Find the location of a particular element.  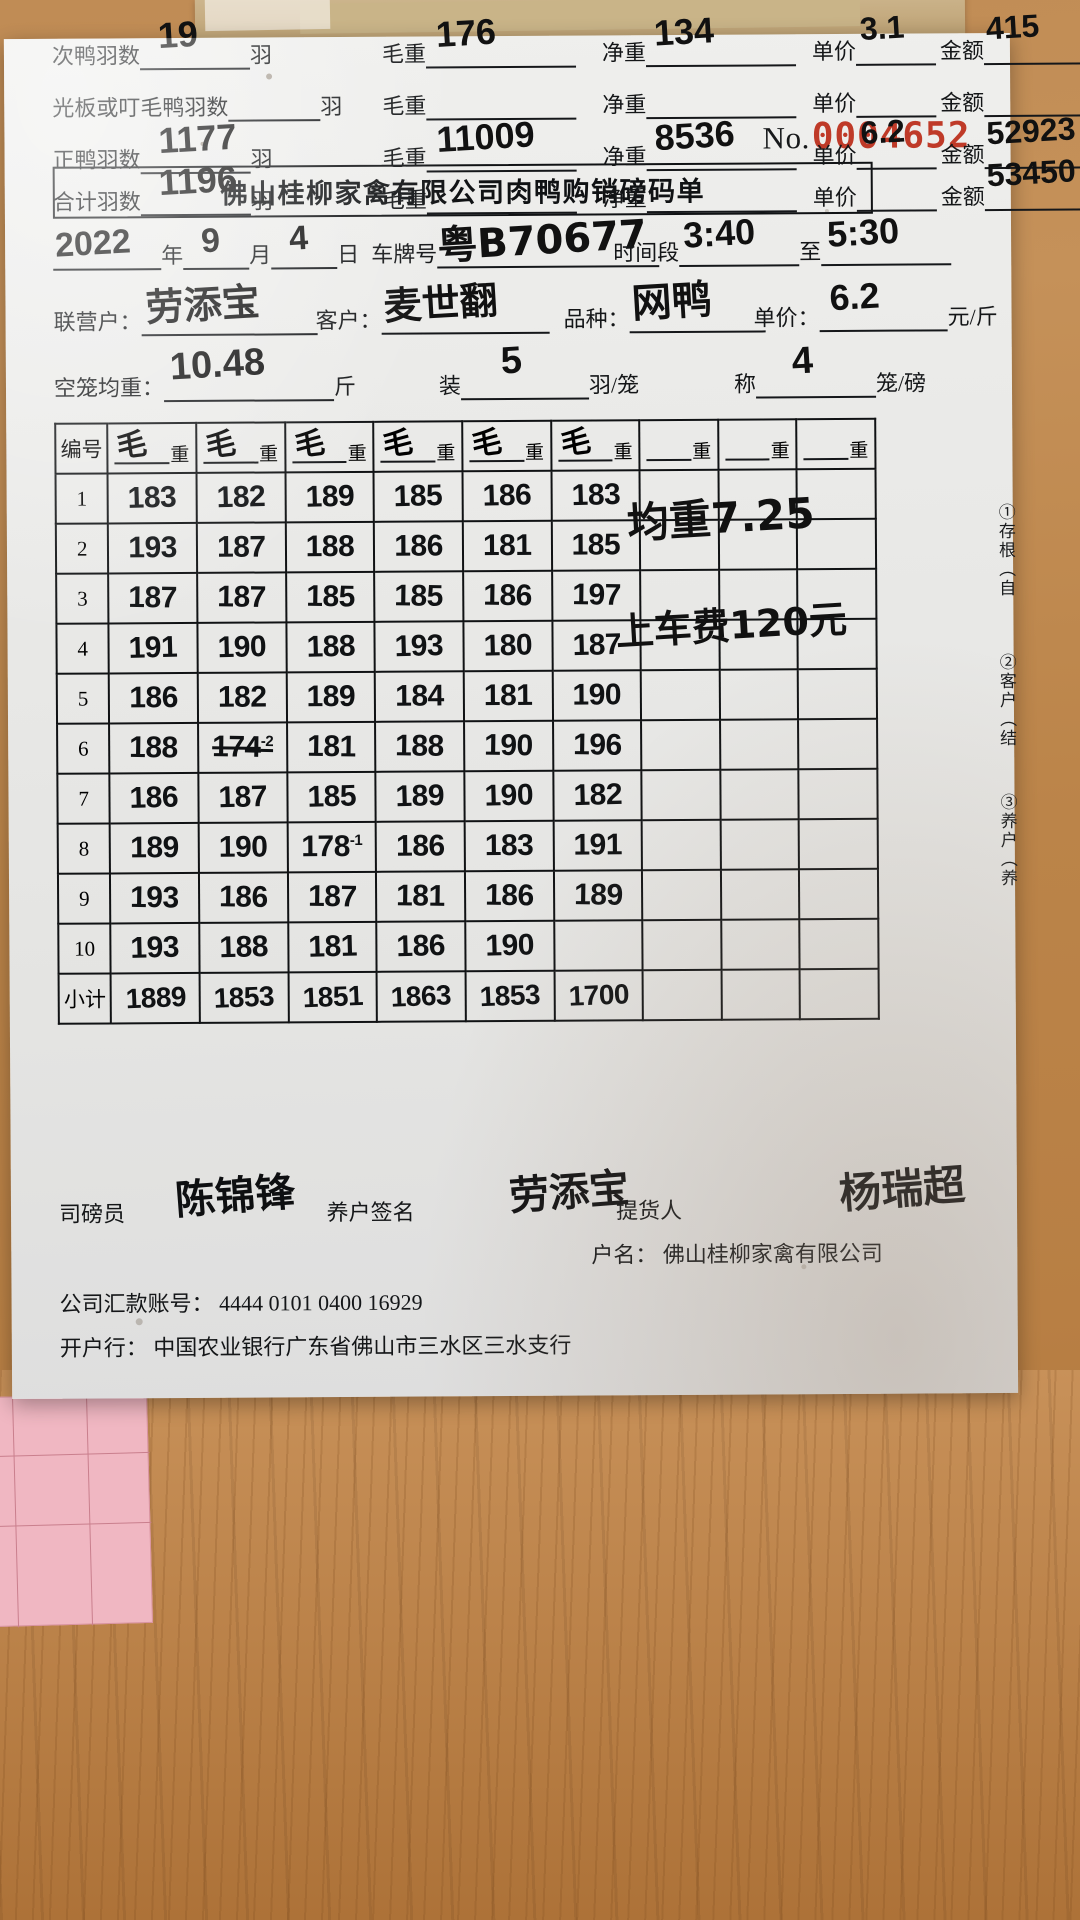

remittance-row: 公司汇款账号： 4444 0101 0400 16929 is located at coordinates (241, 1302).